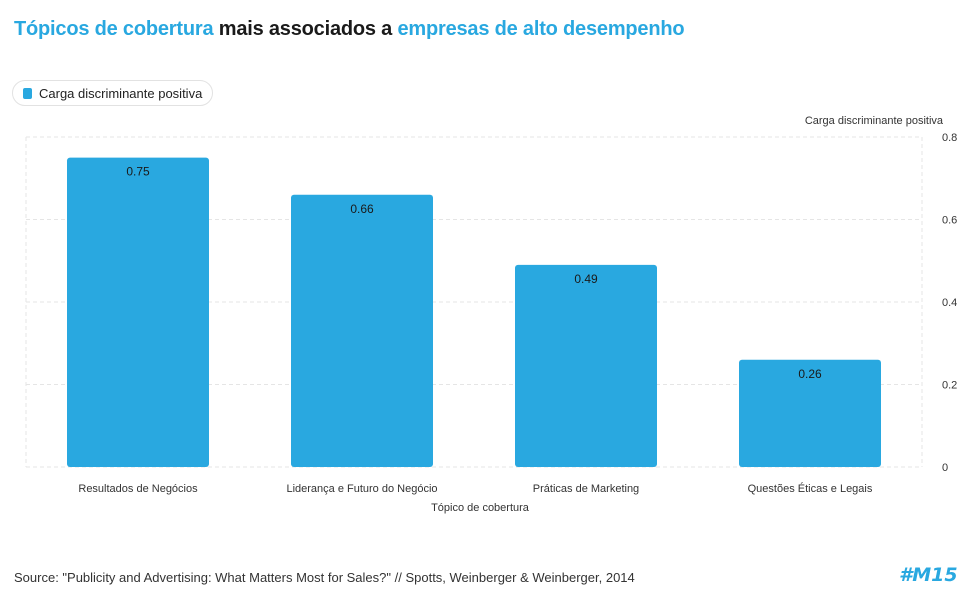 The image size is (973, 608). I want to click on y-tick-label: 0.2, so click(949, 386).